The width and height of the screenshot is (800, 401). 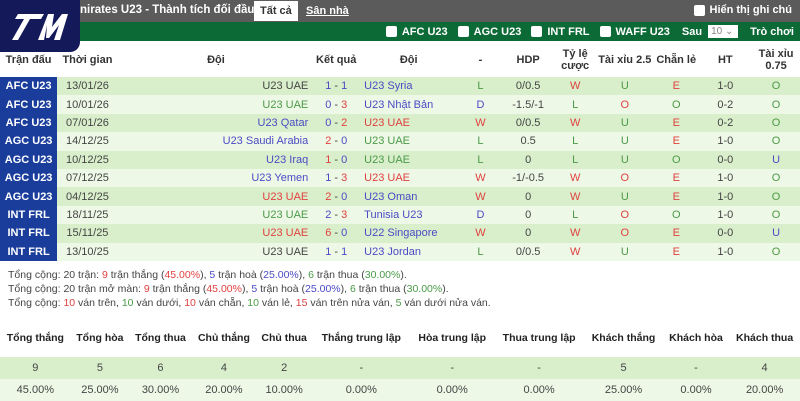 What do you see at coordinates (216, 141) in the screenshot?
I see `home-team: U23 Saudi Arabia` at bounding box center [216, 141].